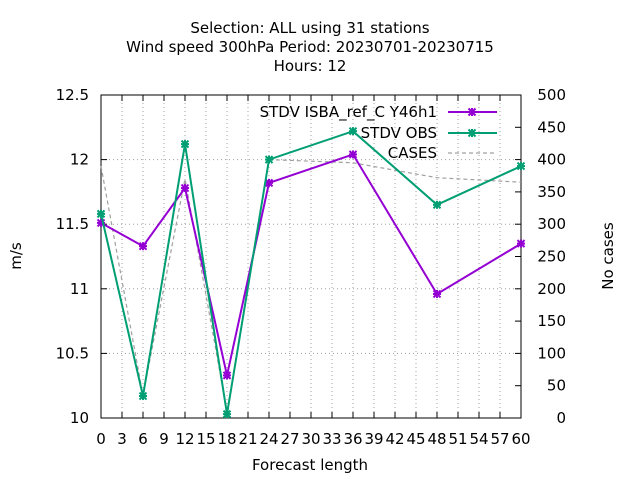 The image size is (640, 480). I want to click on x-tick-label: 27, so click(289, 439).